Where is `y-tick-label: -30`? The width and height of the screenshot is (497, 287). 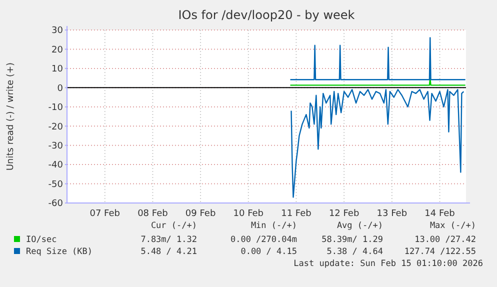 y-tick-label: -30 is located at coordinates (56, 146).